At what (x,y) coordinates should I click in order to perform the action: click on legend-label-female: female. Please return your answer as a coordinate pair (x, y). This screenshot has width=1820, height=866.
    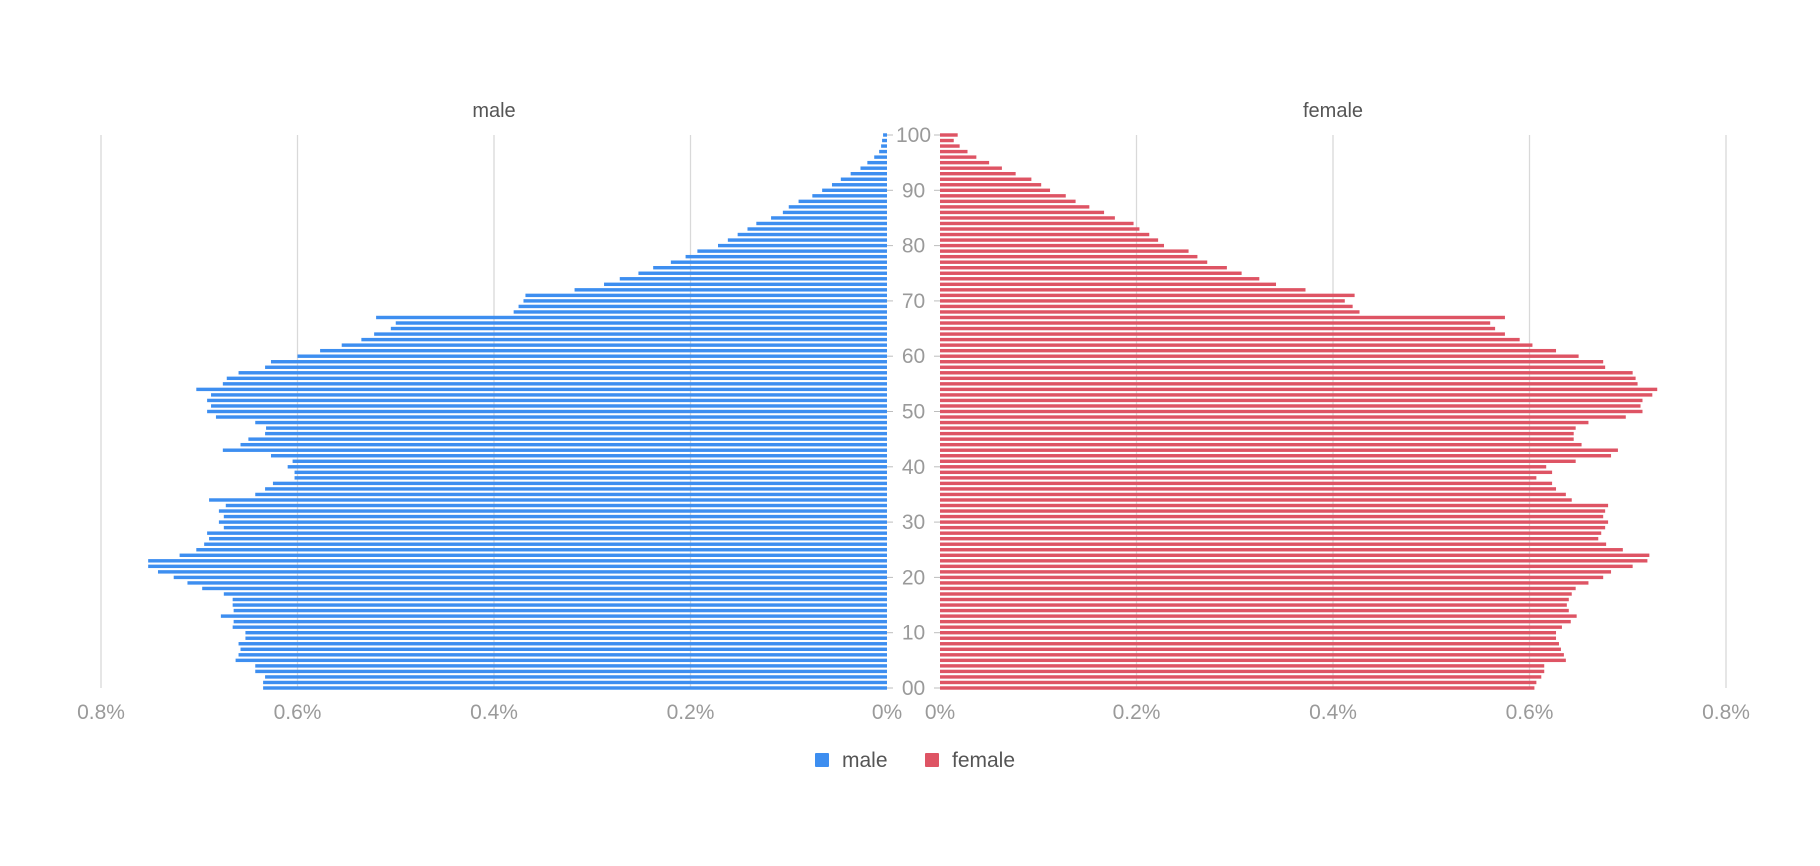
    Looking at the image, I should click on (983, 760).